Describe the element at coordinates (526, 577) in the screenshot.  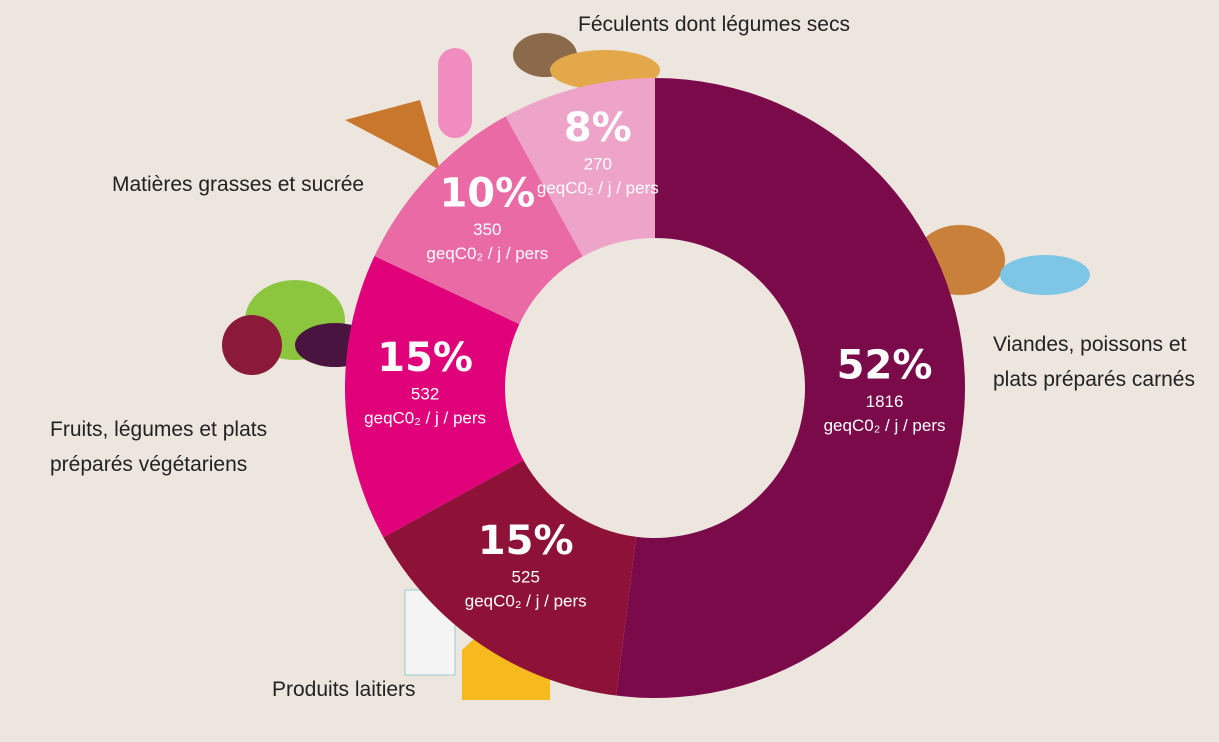
I see `amount-label: 525` at that location.